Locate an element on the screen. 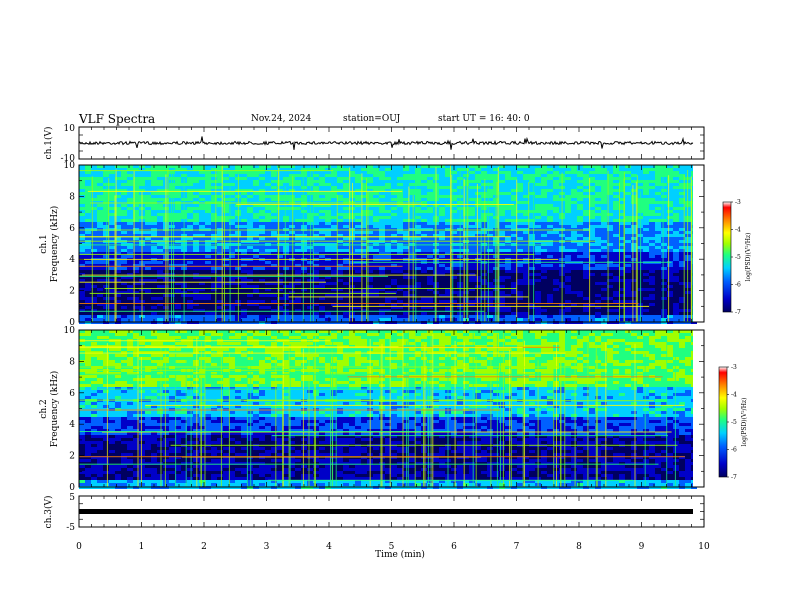 The height and width of the screenshot is (612, 792). date-label: Nov.24, 2024 is located at coordinates (281, 119).